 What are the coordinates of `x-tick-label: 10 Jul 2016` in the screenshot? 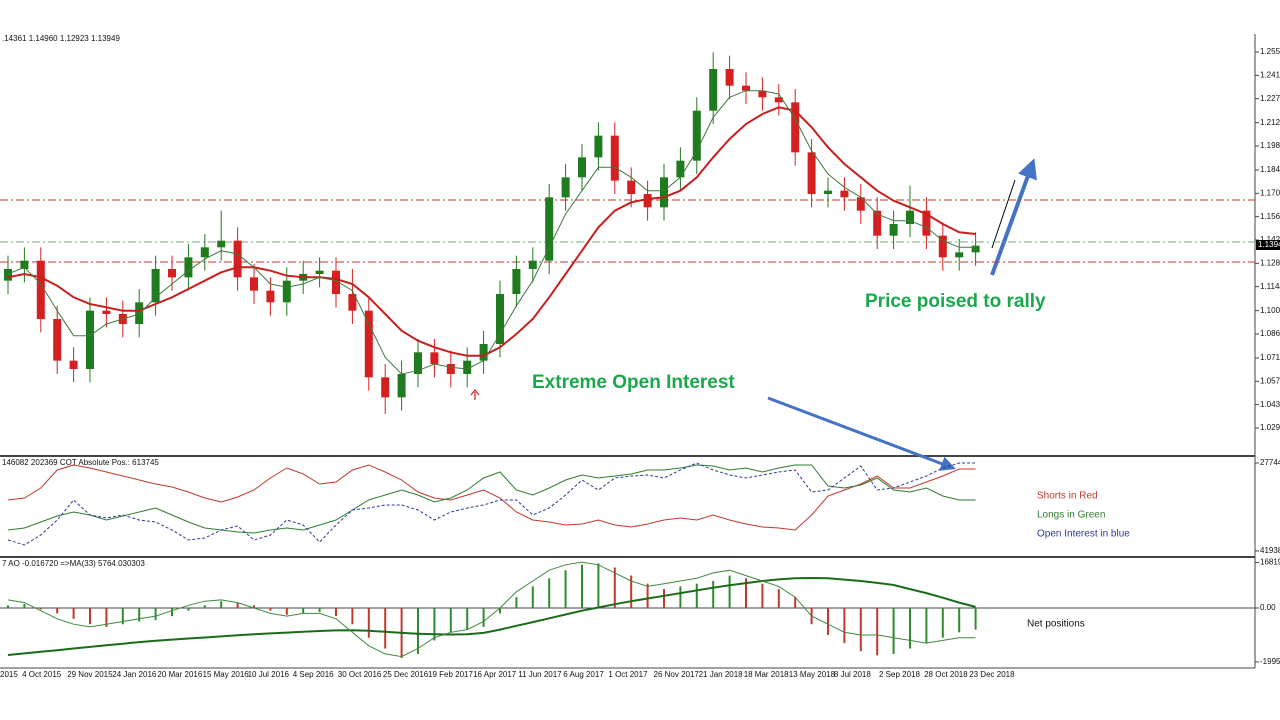 It's located at (269, 674).